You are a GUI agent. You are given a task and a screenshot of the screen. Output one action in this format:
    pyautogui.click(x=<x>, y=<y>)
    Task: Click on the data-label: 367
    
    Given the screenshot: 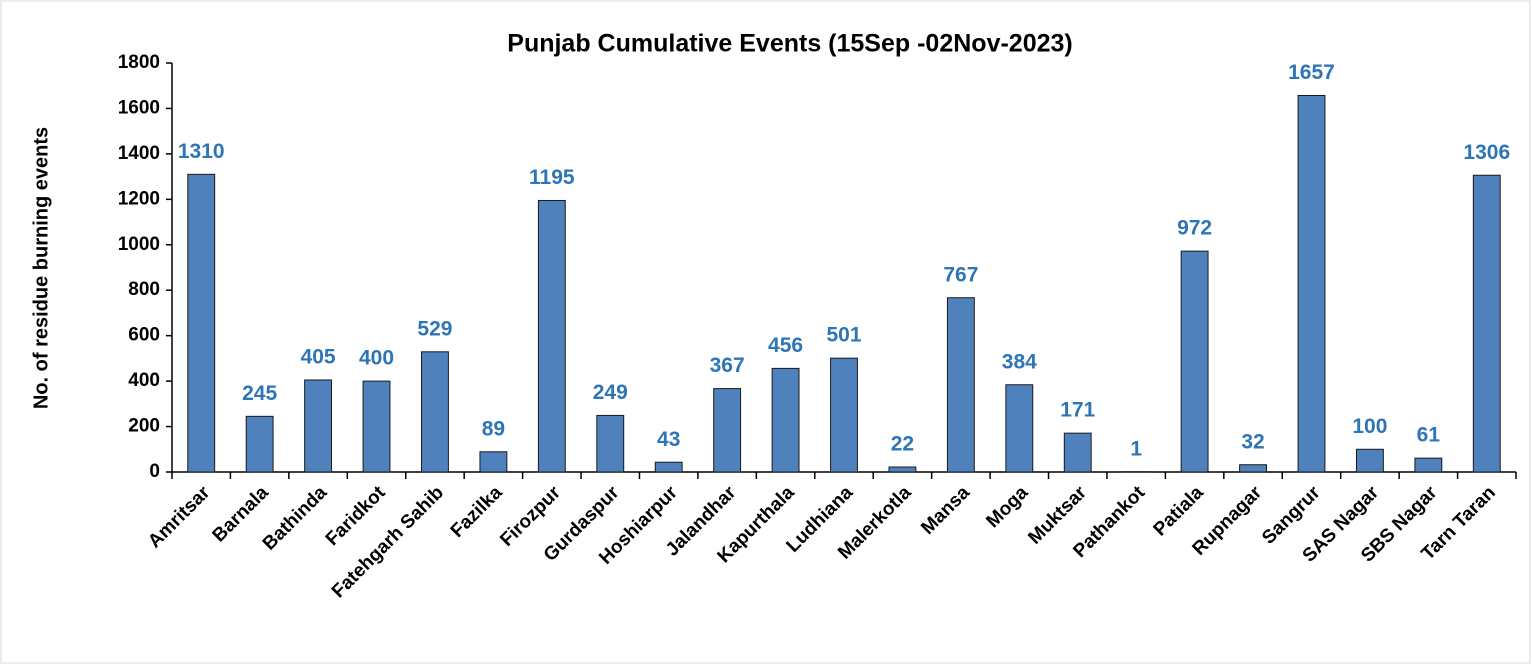 What is the action you would take?
    pyautogui.click(x=727, y=365)
    